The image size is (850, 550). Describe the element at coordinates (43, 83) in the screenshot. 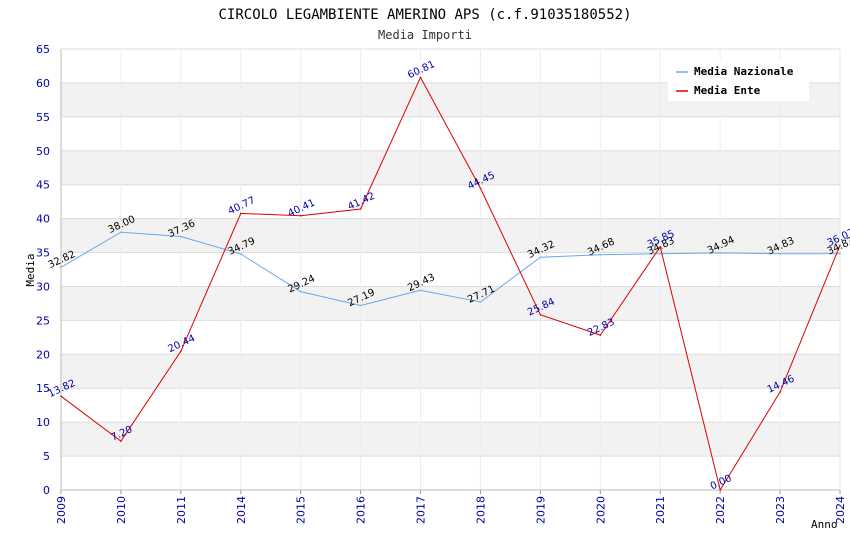

I see `y-tick-label: 60` at that location.